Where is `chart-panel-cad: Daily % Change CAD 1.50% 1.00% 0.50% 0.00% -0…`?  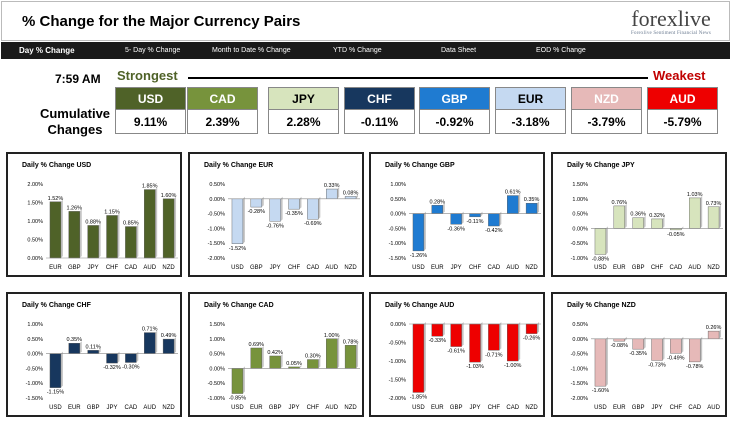 chart-panel-cad: Daily % Change CAD 1.50% 1.00% 0.50% 0.00% -0… is located at coordinates (276, 354).